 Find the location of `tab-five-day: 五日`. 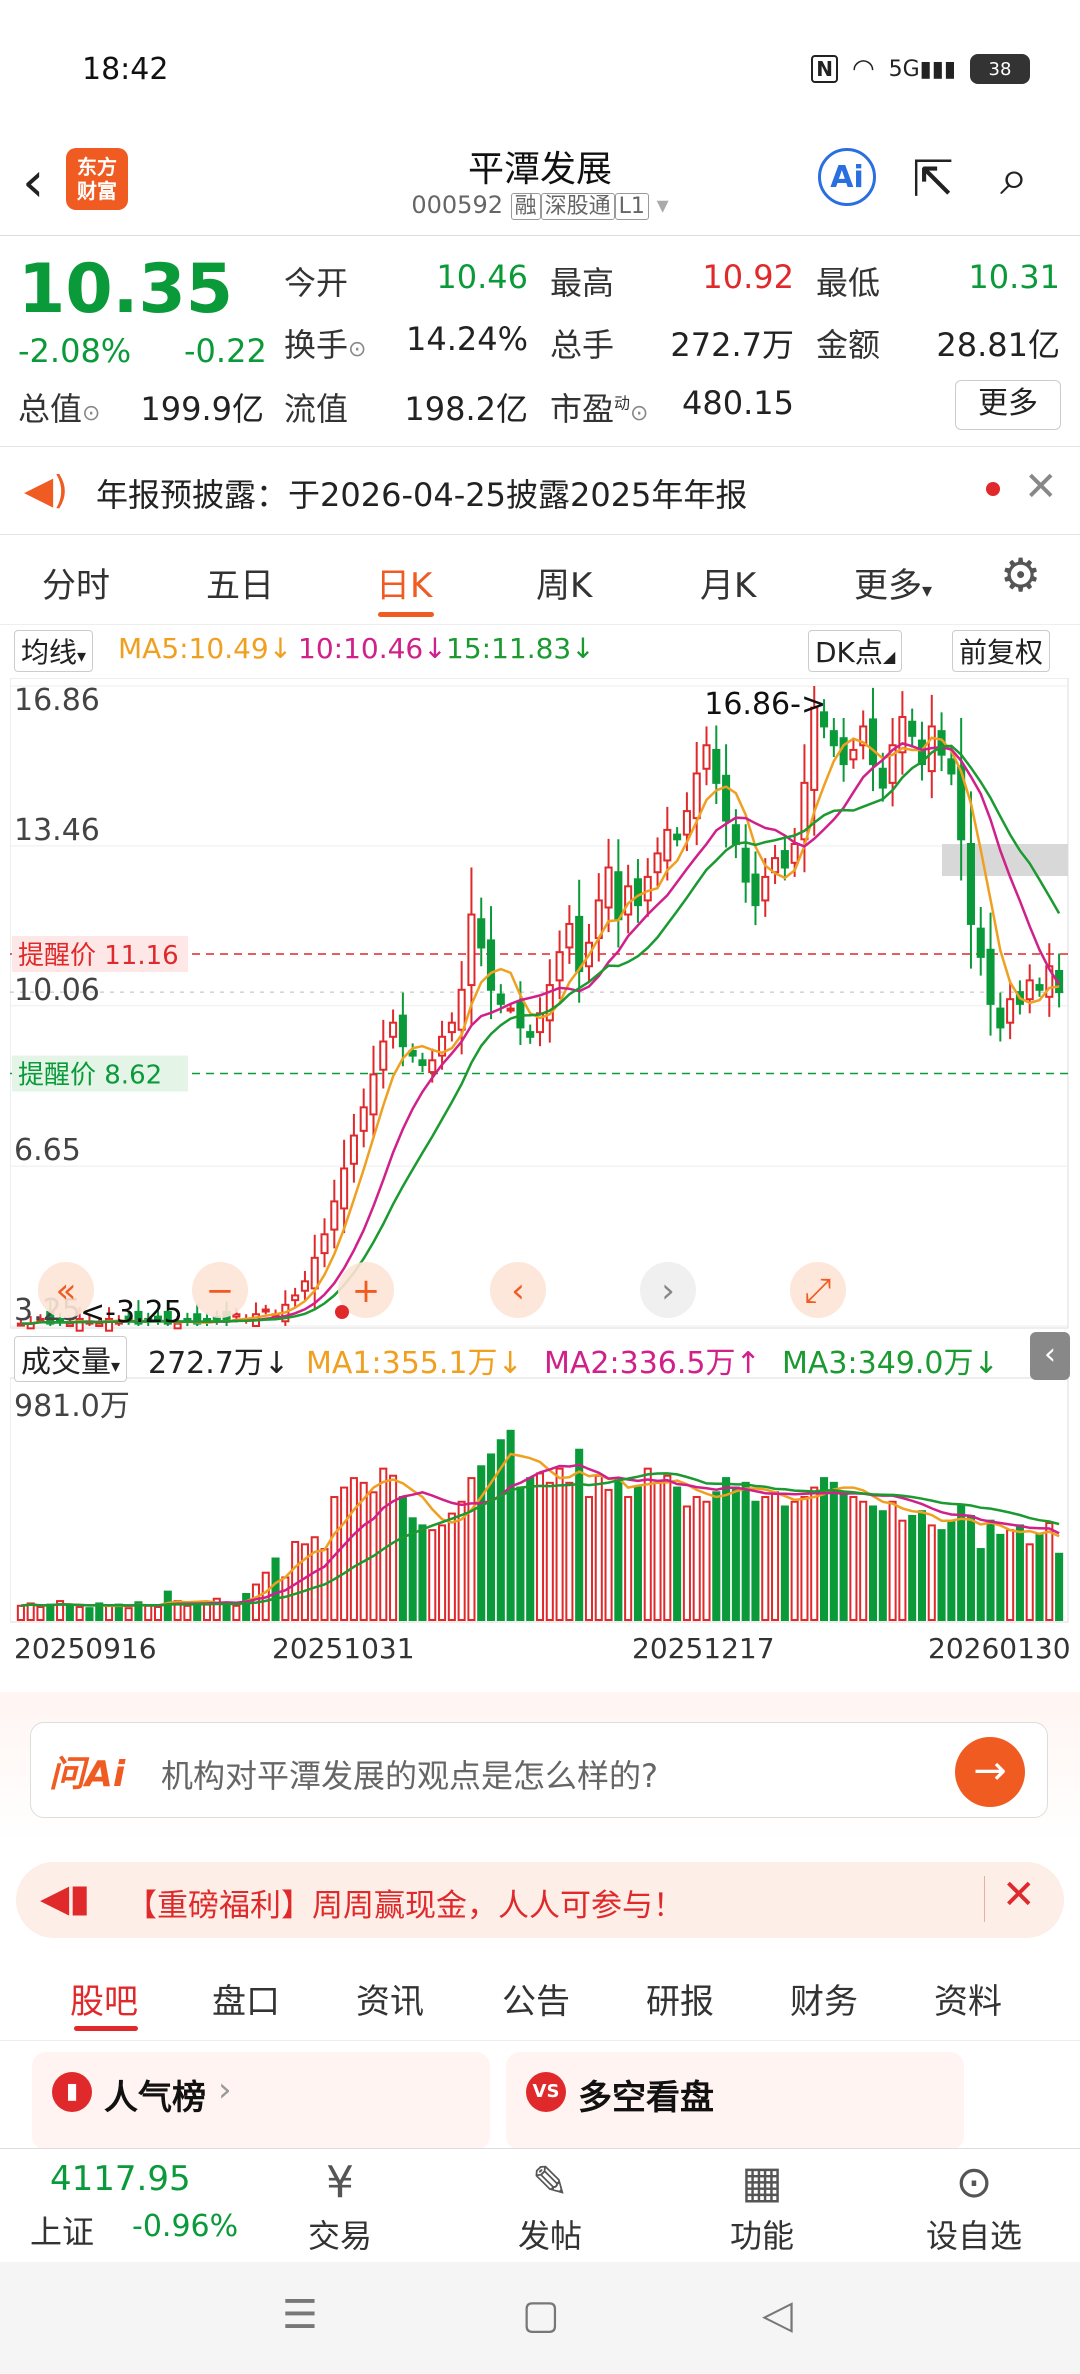

tab-five-day: 五日 is located at coordinates (240, 586).